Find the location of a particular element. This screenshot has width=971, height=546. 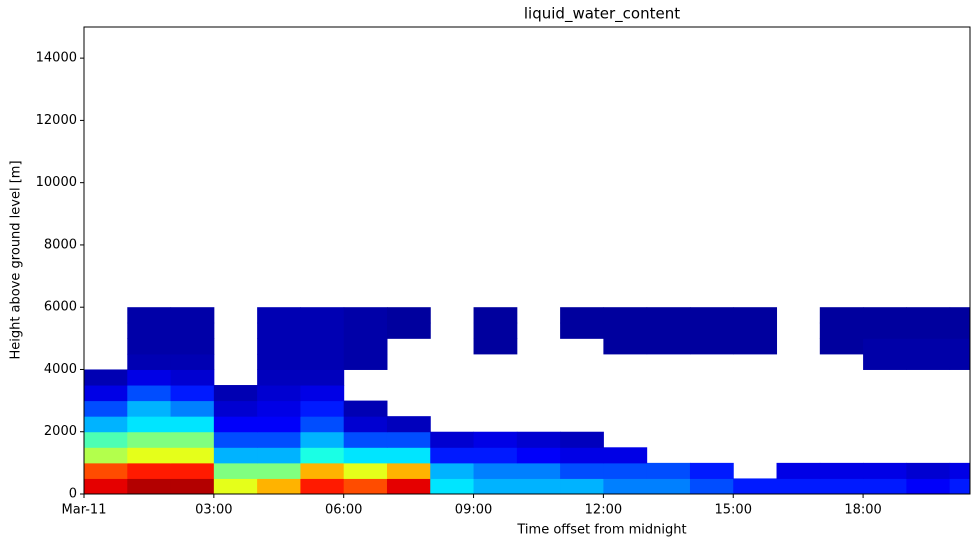

y-tick-label: 2000 is located at coordinates (60, 431).